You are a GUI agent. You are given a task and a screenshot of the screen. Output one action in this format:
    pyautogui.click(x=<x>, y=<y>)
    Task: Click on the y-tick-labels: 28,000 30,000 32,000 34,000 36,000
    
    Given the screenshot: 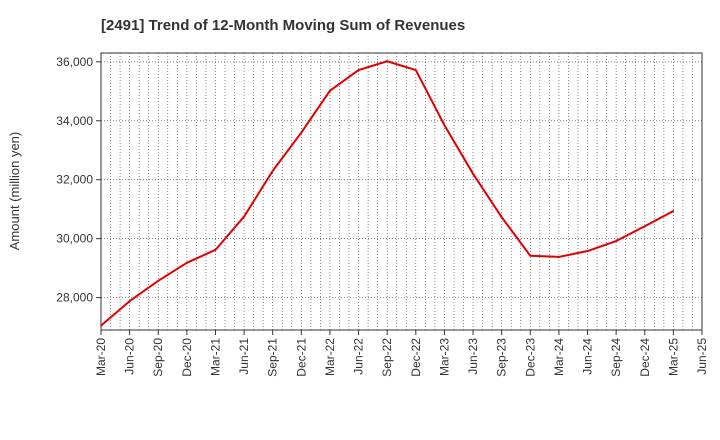 What is the action you would take?
    pyautogui.click(x=74, y=180)
    